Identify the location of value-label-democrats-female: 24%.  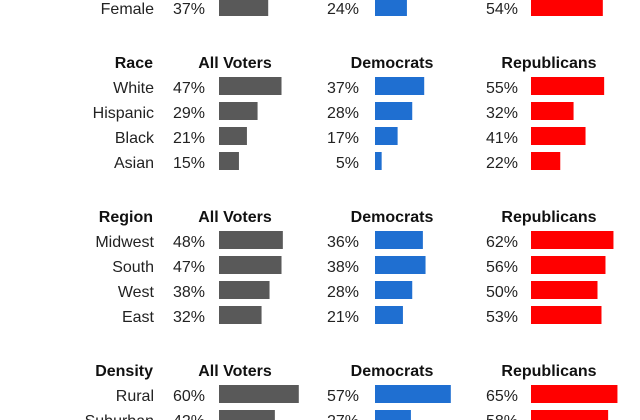
(343, 9).